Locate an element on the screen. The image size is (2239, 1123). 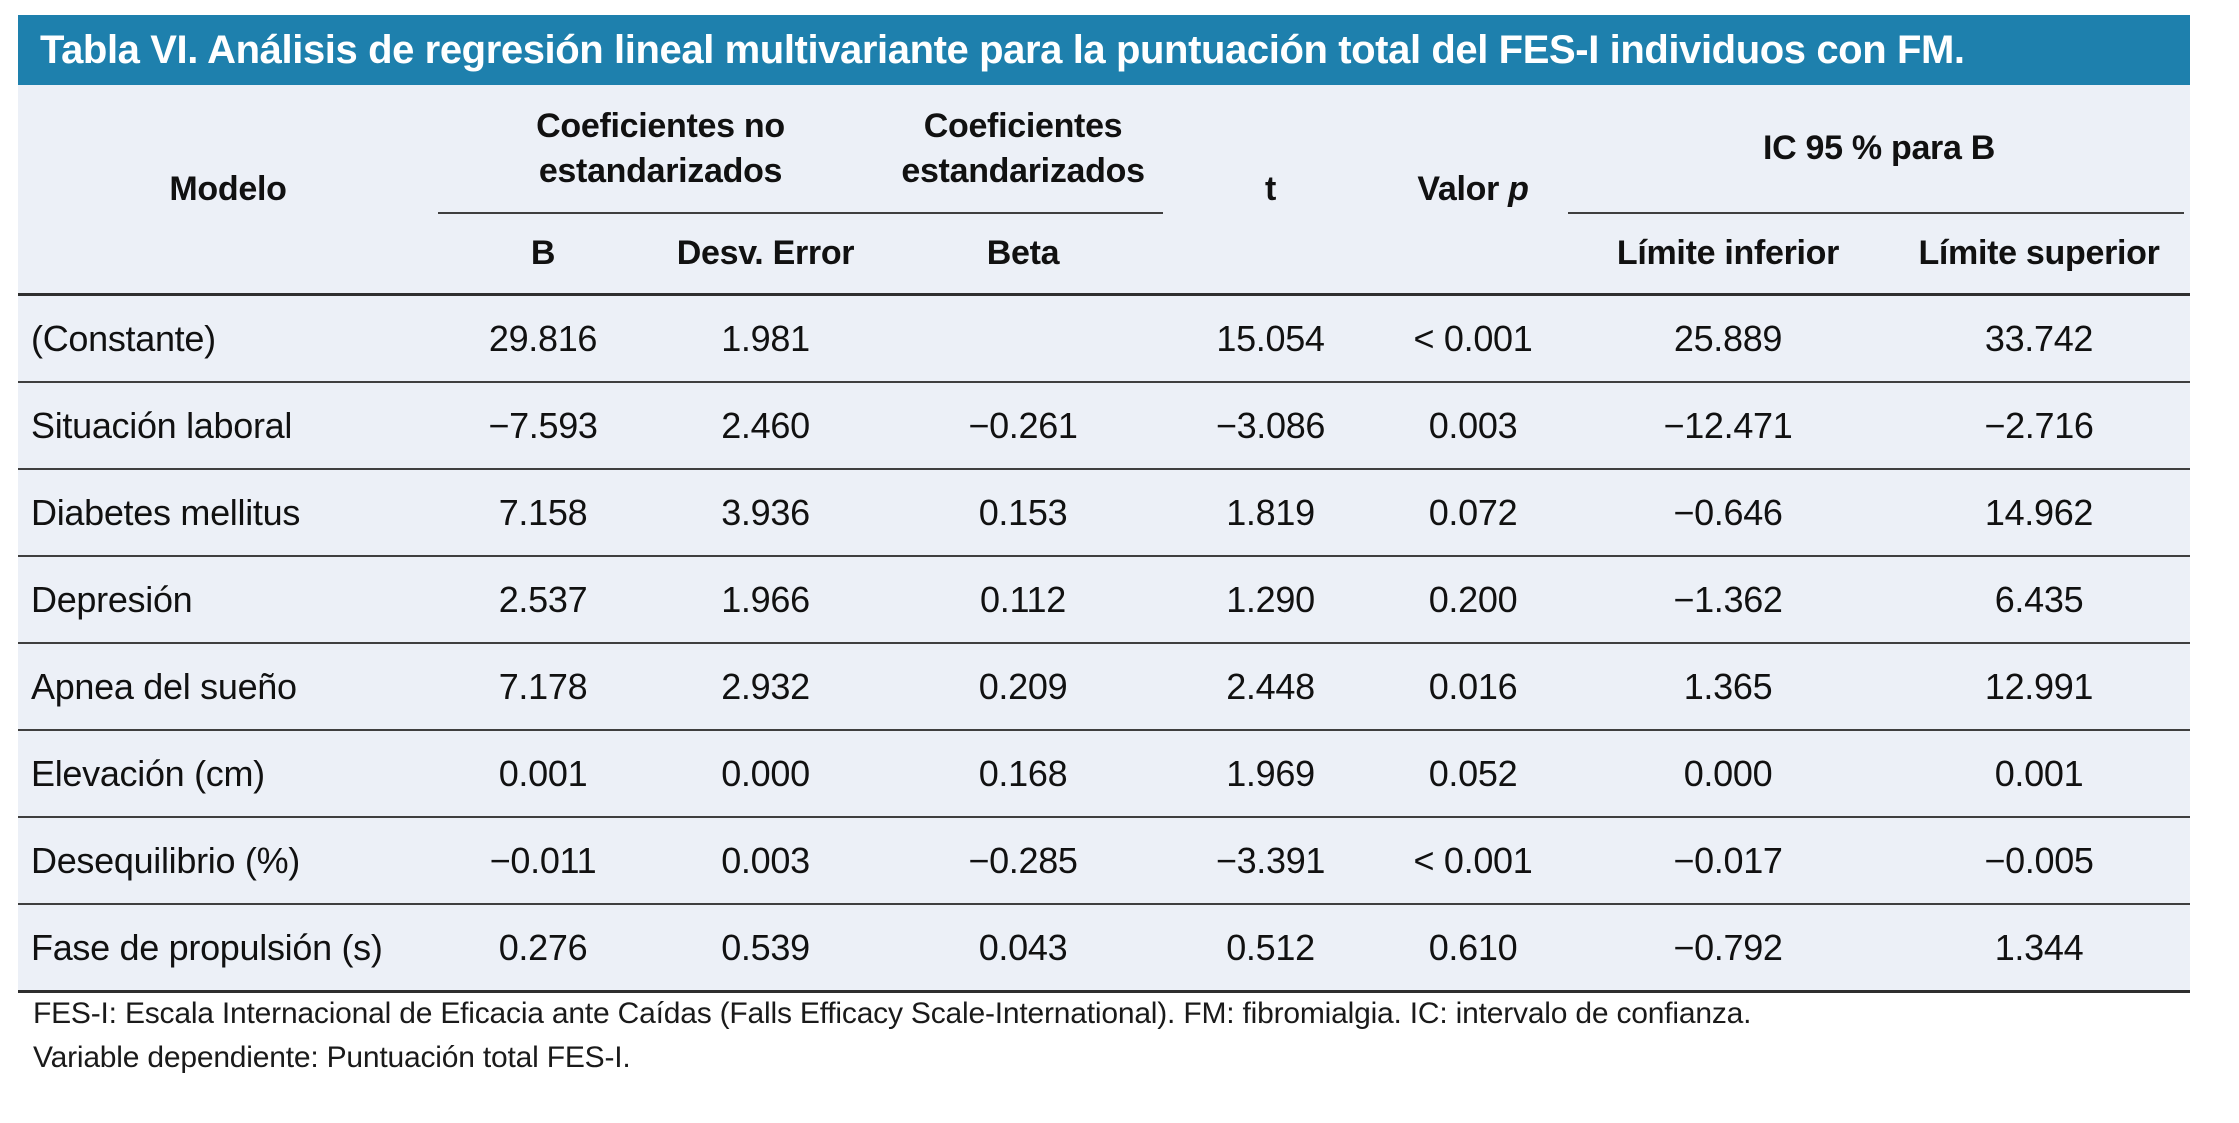
cell-desv-error: 2.932 is located at coordinates (765, 686).